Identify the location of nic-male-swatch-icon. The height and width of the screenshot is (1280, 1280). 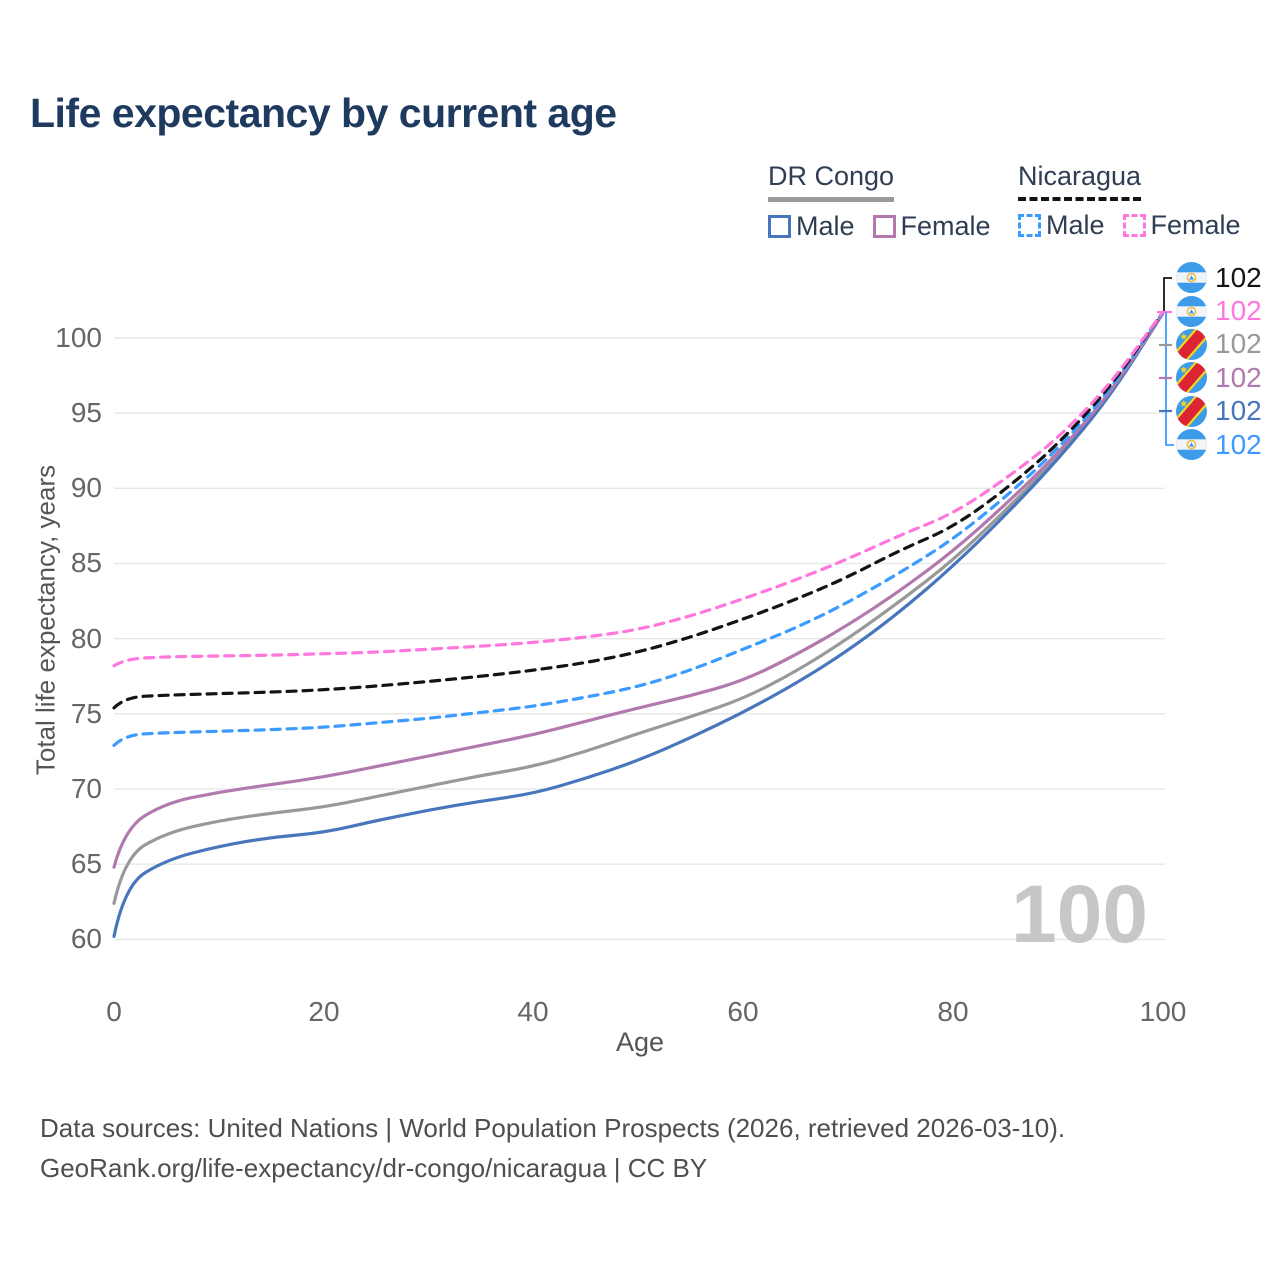
(1029, 225).